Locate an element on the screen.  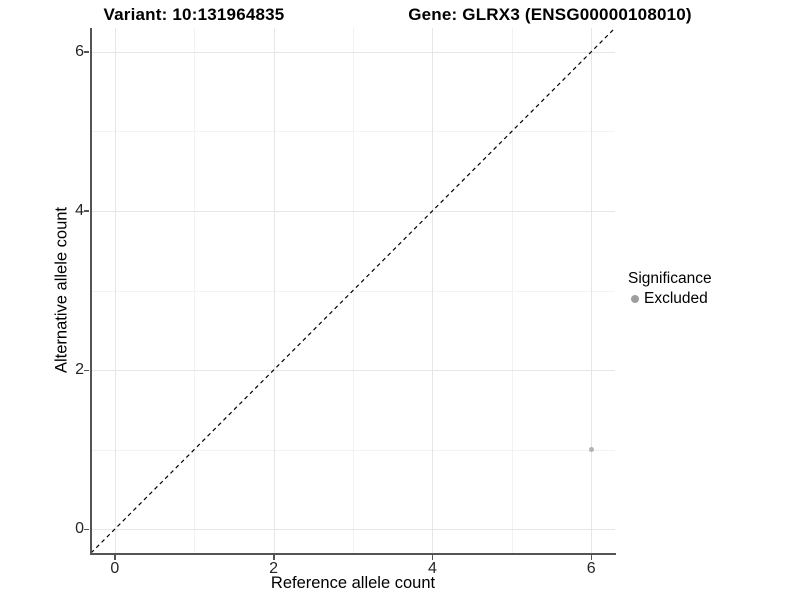
y-tick-label: 6 is located at coordinates (79, 51).